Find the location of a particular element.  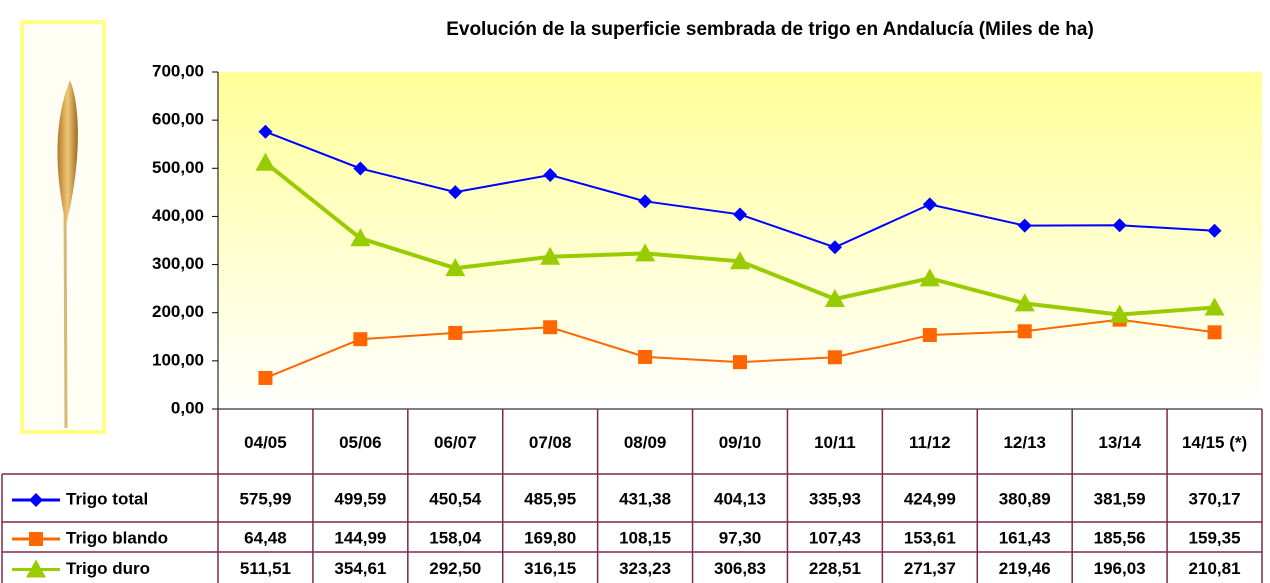

table-cell: 575,99 is located at coordinates (265, 498).